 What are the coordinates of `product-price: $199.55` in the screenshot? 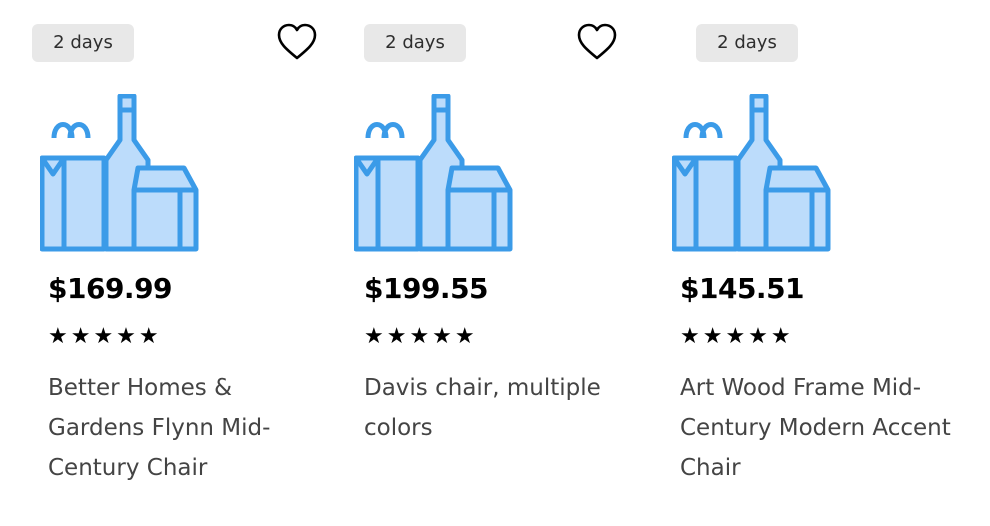 It's located at (426, 288).